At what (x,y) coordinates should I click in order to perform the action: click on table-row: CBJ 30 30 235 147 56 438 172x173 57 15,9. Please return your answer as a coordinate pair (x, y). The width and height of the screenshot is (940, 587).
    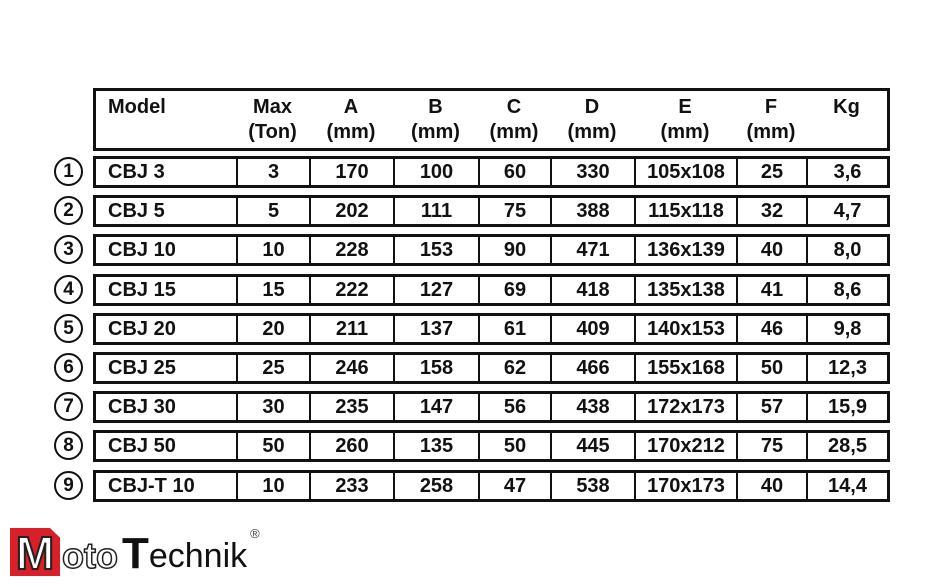
    Looking at the image, I should click on (491, 407).